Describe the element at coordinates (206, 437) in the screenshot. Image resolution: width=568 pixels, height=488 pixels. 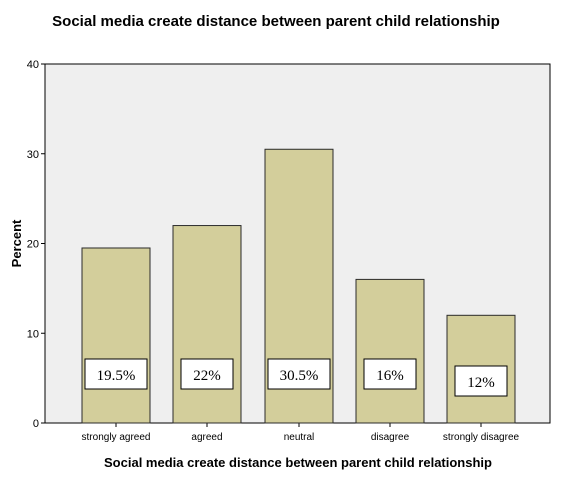
I see `x-tick-label: agreed` at that location.